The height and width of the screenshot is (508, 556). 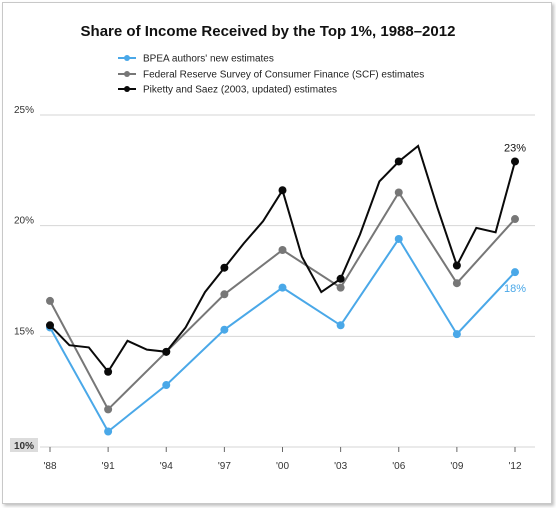 I want to click on x-tick-label: '88, so click(x=49, y=466).